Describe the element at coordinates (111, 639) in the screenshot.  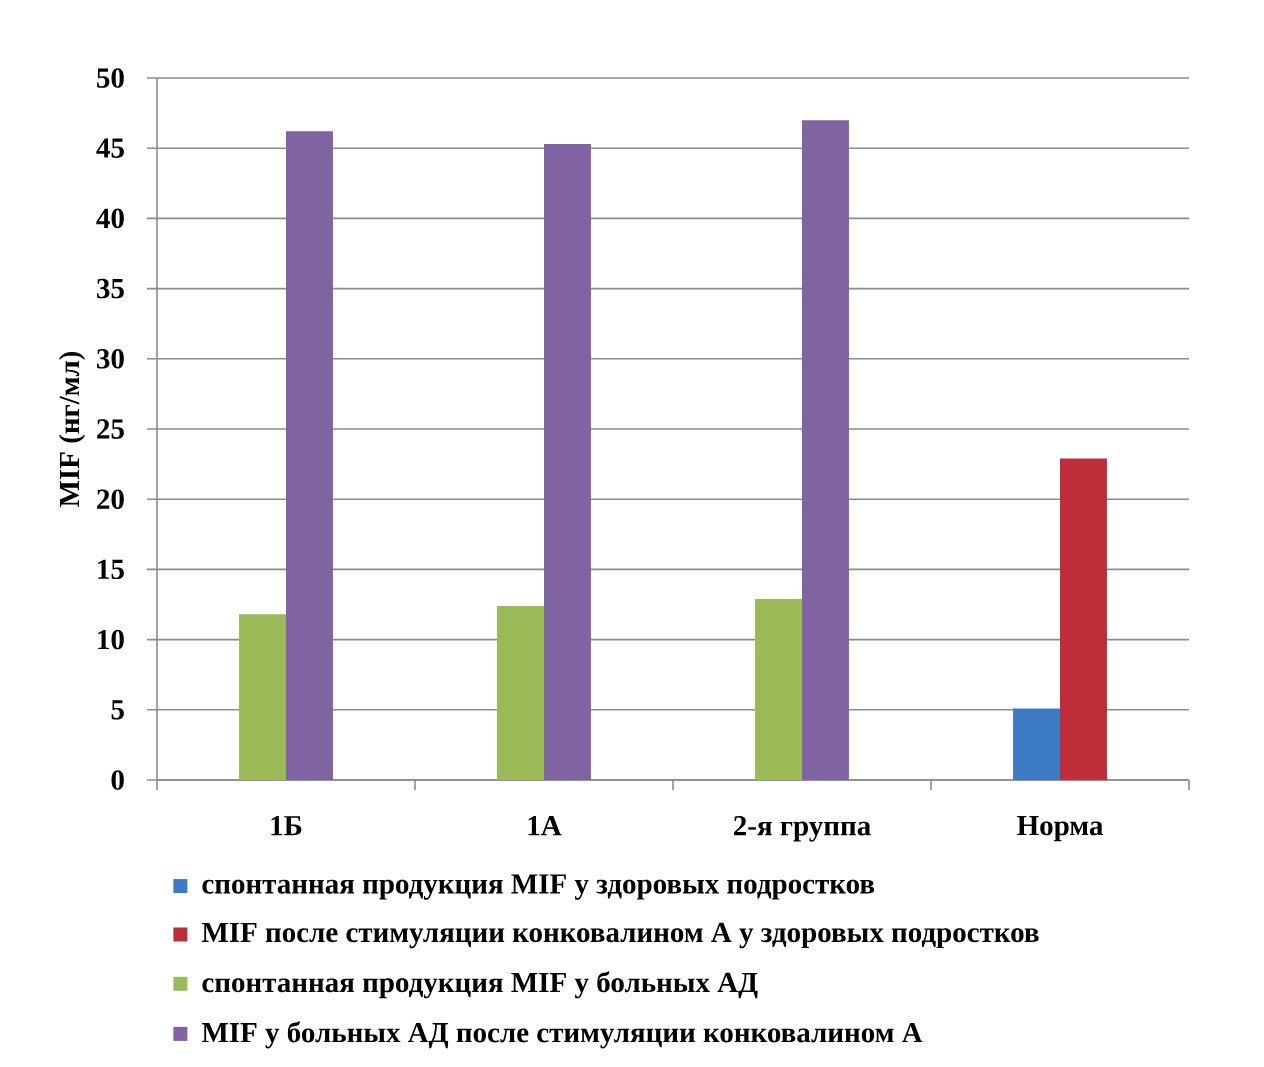
I see `y-tick-label: 10` at that location.